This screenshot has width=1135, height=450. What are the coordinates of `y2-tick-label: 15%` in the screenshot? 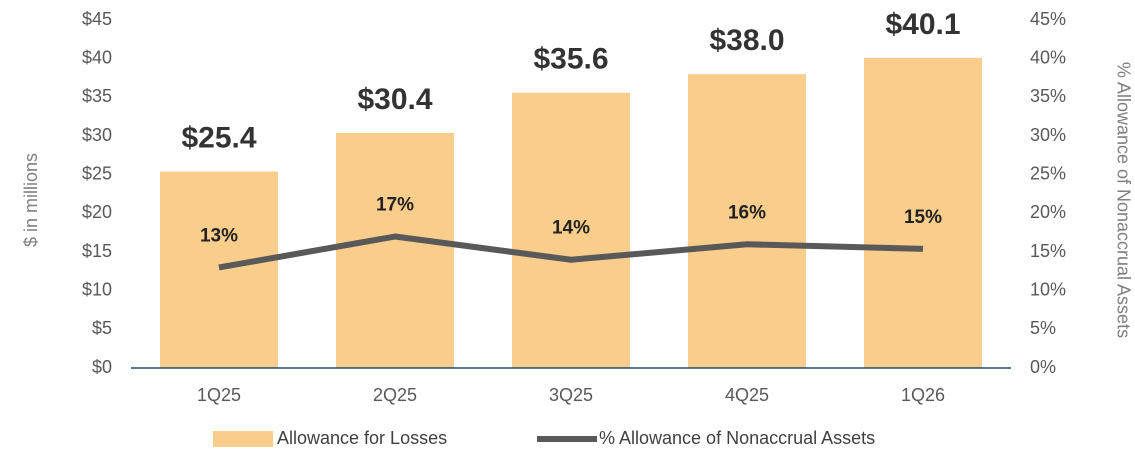 It's located at (1048, 251).